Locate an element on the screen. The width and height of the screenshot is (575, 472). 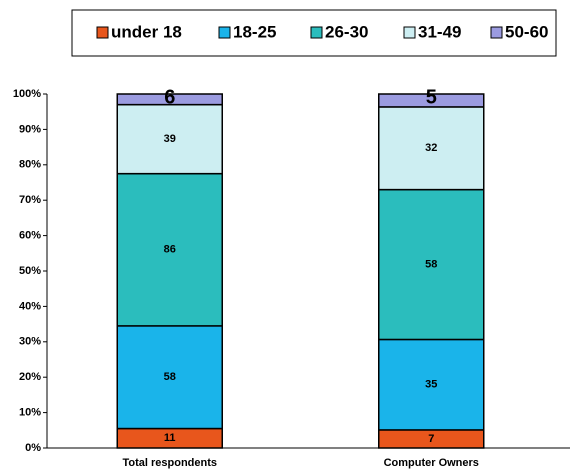
data-label: 86 is located at coordinates (170, 250).